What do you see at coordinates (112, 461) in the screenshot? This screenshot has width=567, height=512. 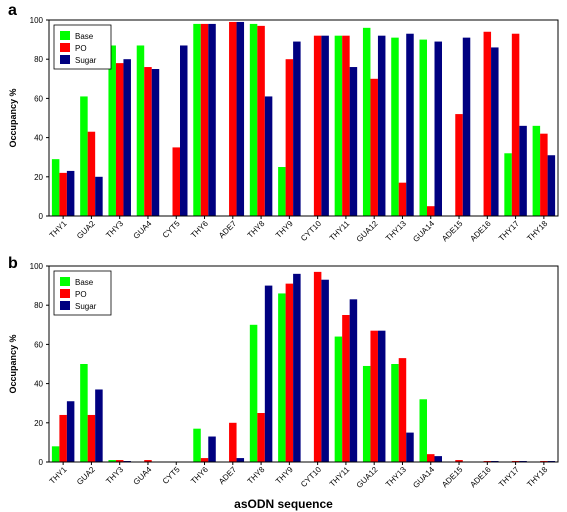 I see `bar-base-thy3` at bounding box center [112, 461].